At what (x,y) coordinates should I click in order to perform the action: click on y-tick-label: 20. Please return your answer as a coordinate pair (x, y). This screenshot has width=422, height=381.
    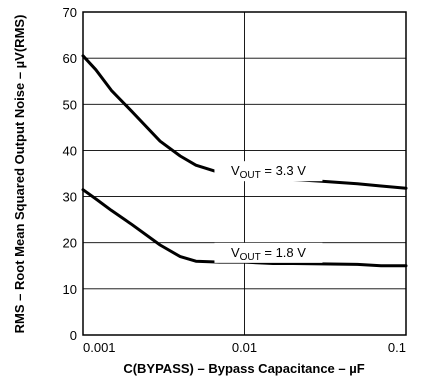
    Looking at the image, I should click on (70, 243).